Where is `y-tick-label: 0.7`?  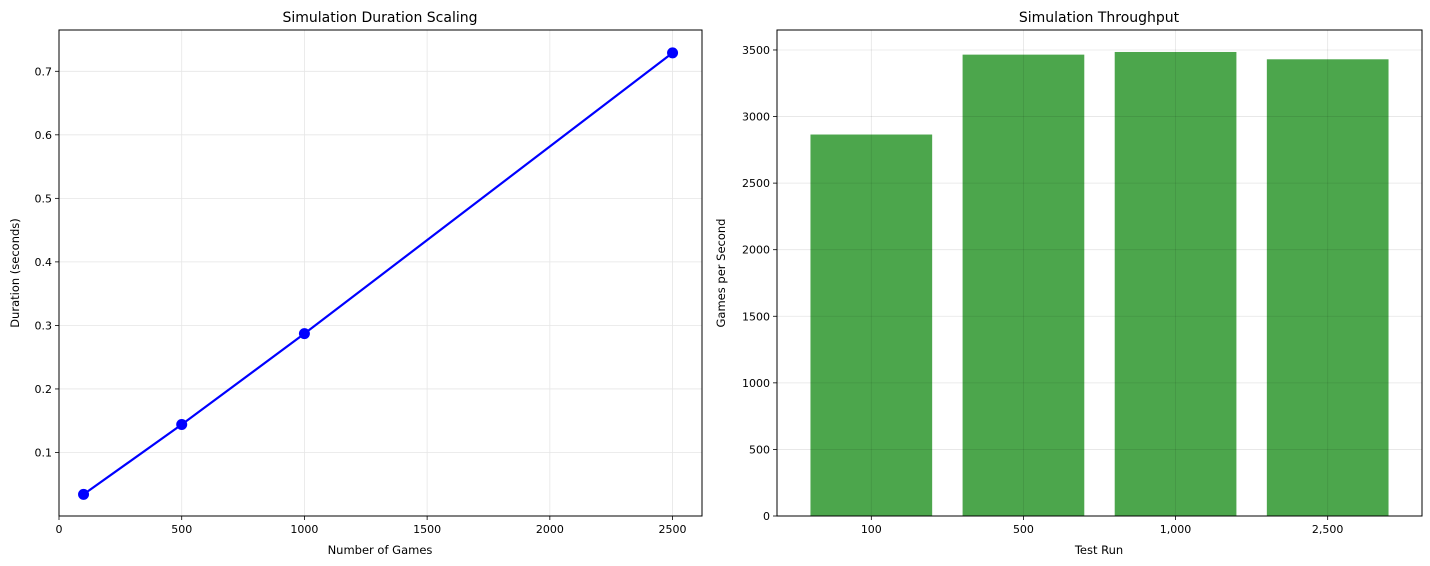
y-tick-label: 0.7 is located at coordinates (44, 71).